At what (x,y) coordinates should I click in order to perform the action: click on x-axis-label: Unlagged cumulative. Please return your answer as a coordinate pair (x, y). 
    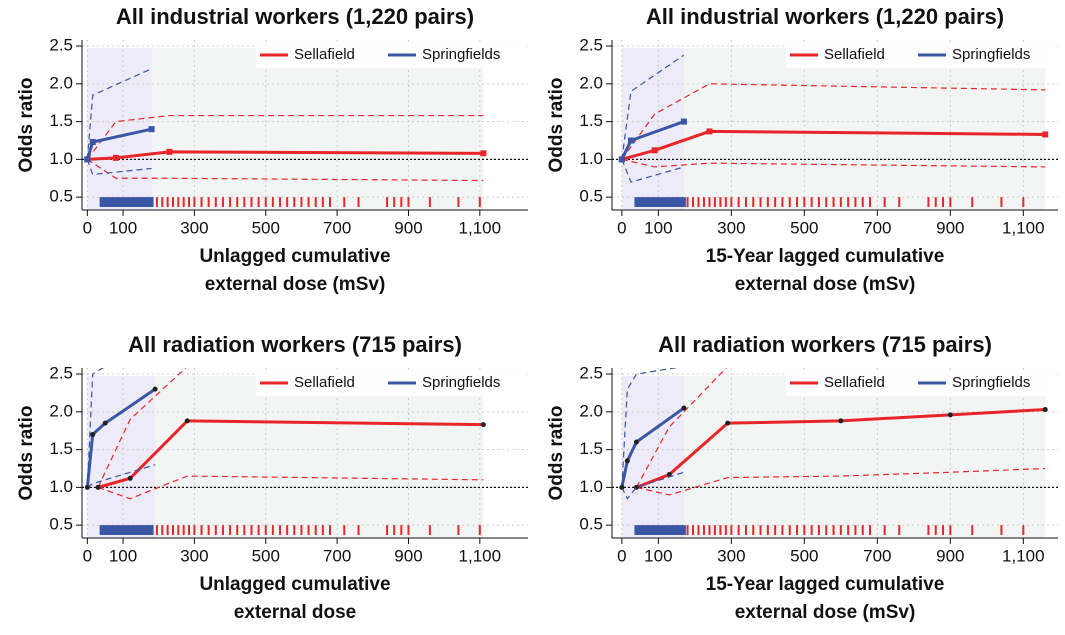
    Looking at the image, I should click on (294, 584).